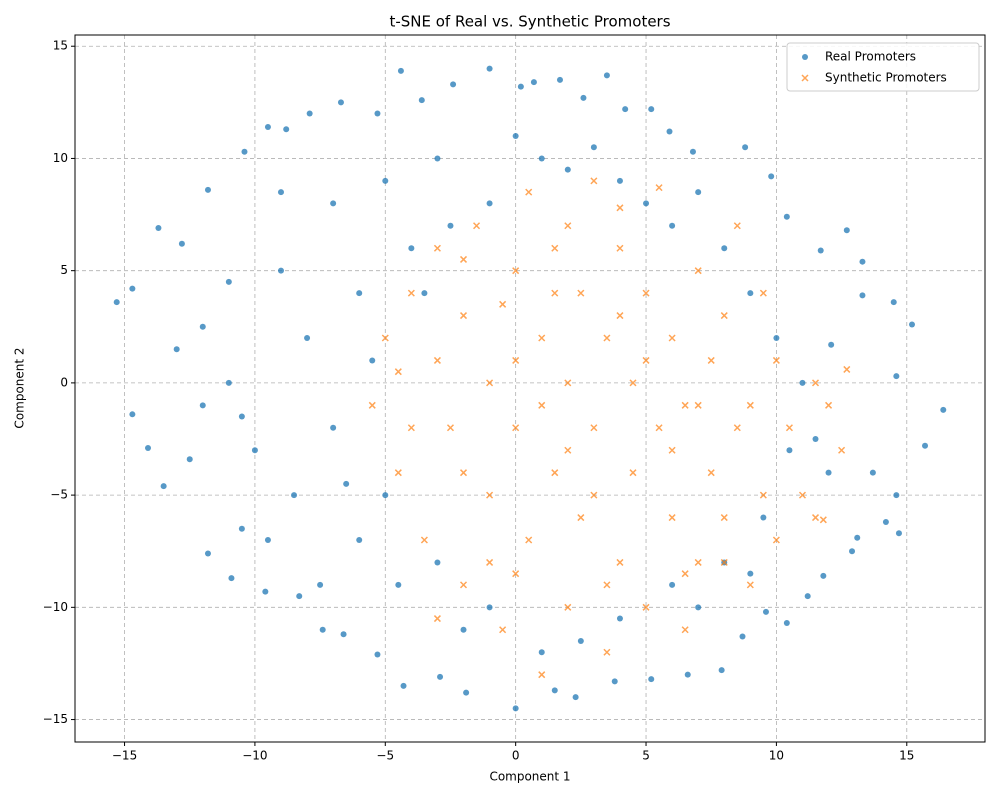  What do you see at coordinates (55, 607) in the screenshot?
I see `y-tick-label: −10` at bounding box center [55, 607].